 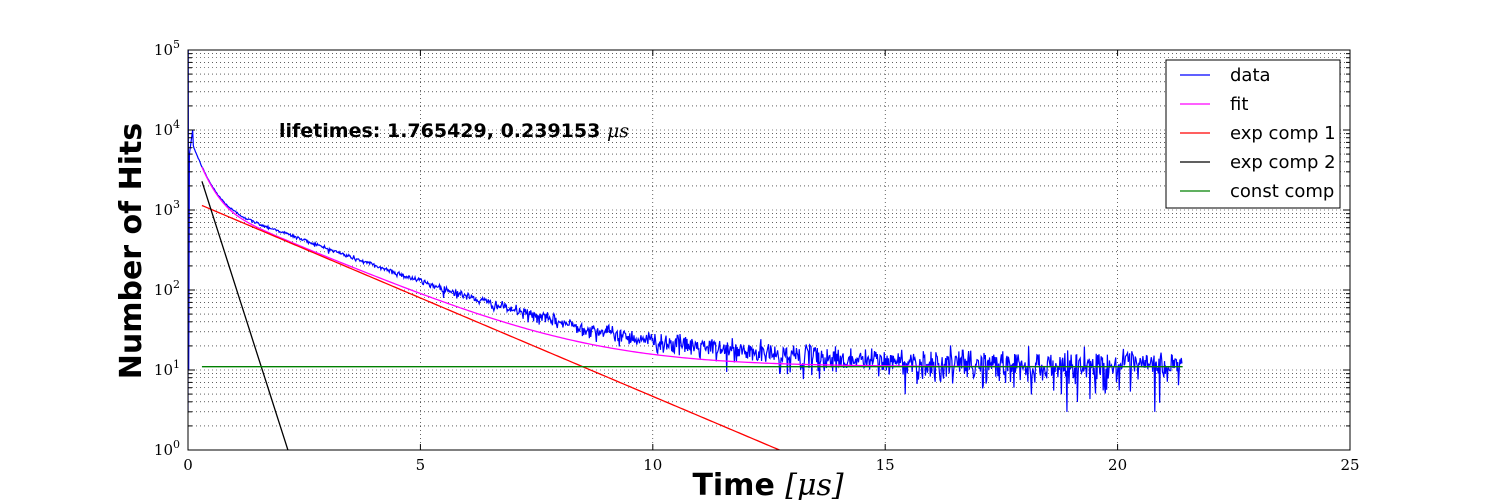 What do you see at coordinates (167, 128) in the screenshot?
I see `y-tick-label: 10⁴` at bounding box center [167, 128].